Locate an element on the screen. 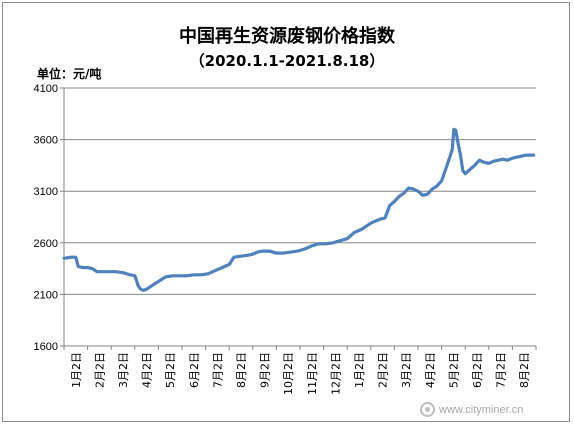 The width and height of the screenshot is (574, 426). x-tick-label: 10月2日 is located at coordinates (288, 373).